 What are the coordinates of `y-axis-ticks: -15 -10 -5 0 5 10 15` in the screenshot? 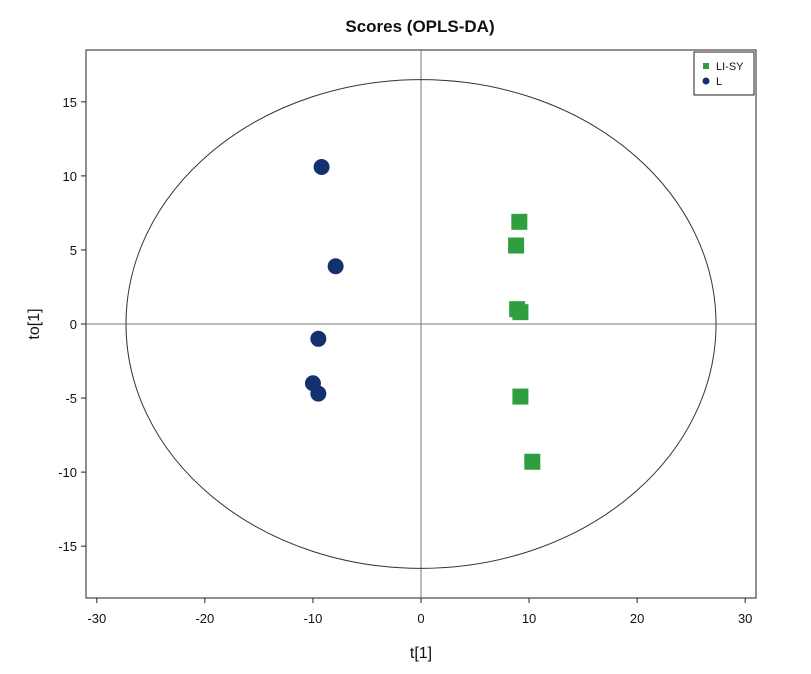 It's located at (72, 324).